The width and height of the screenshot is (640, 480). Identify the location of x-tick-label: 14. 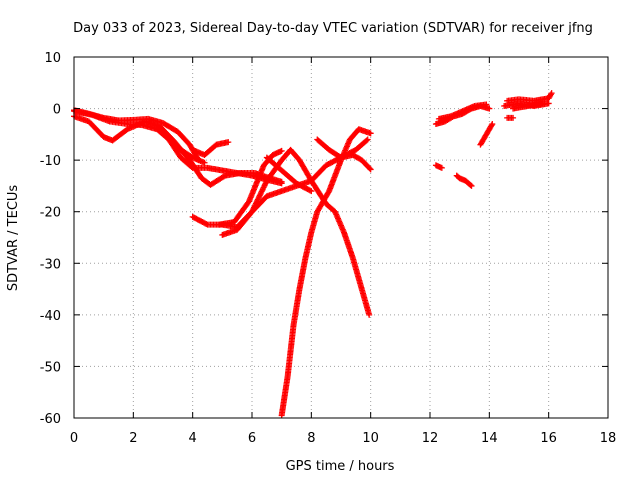
(489, 438).